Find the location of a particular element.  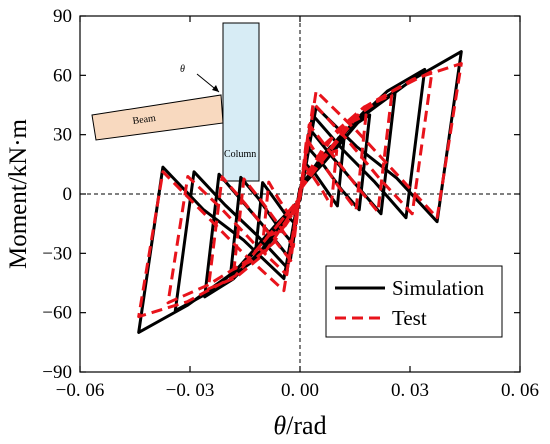

legend-label-test: Test is located at coordinates (409, 318).